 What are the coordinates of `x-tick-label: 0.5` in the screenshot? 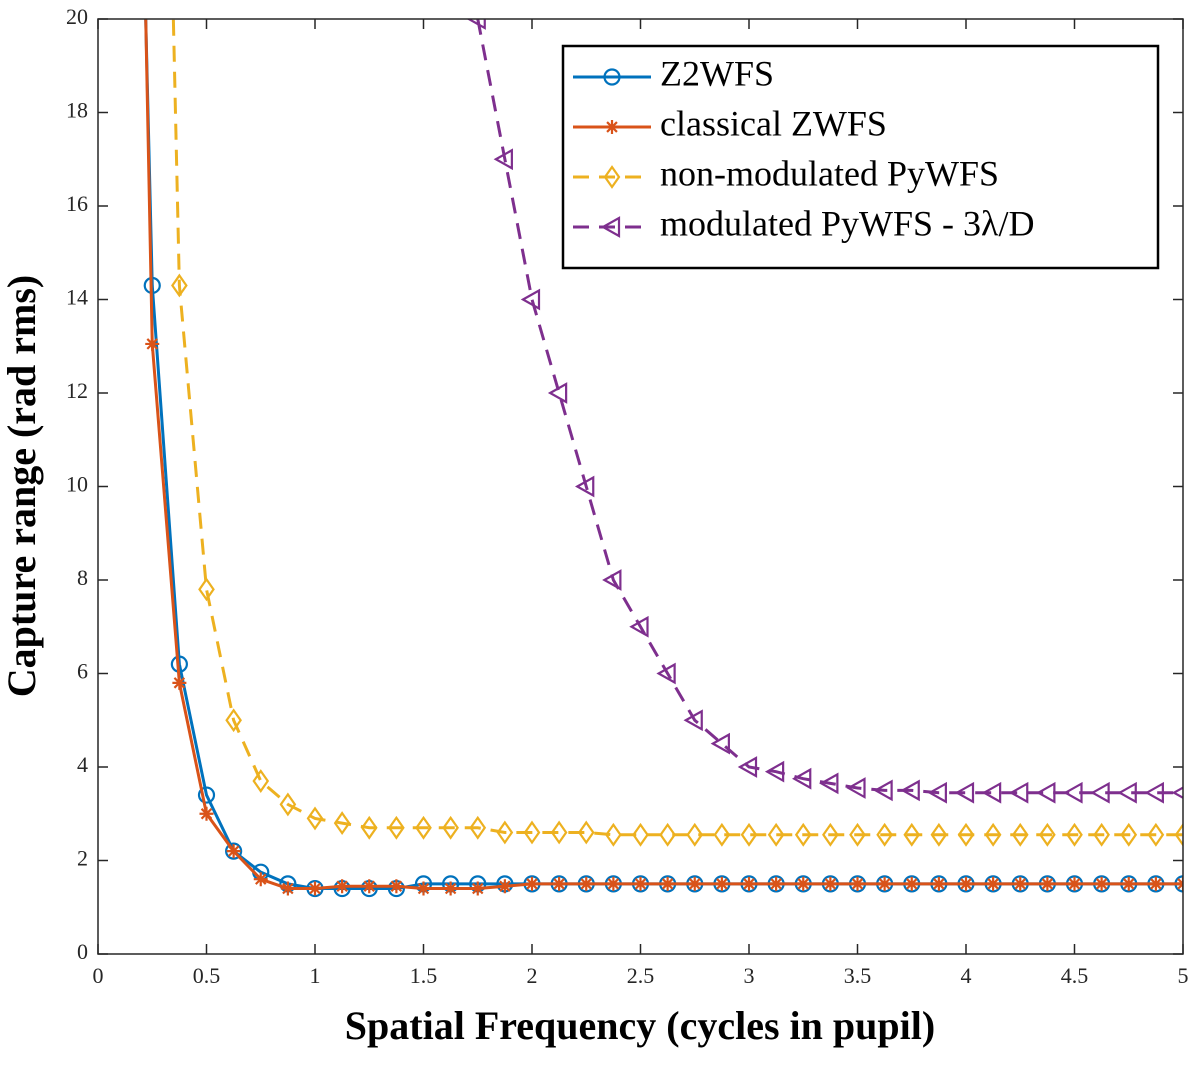 It's located at (207, 975).